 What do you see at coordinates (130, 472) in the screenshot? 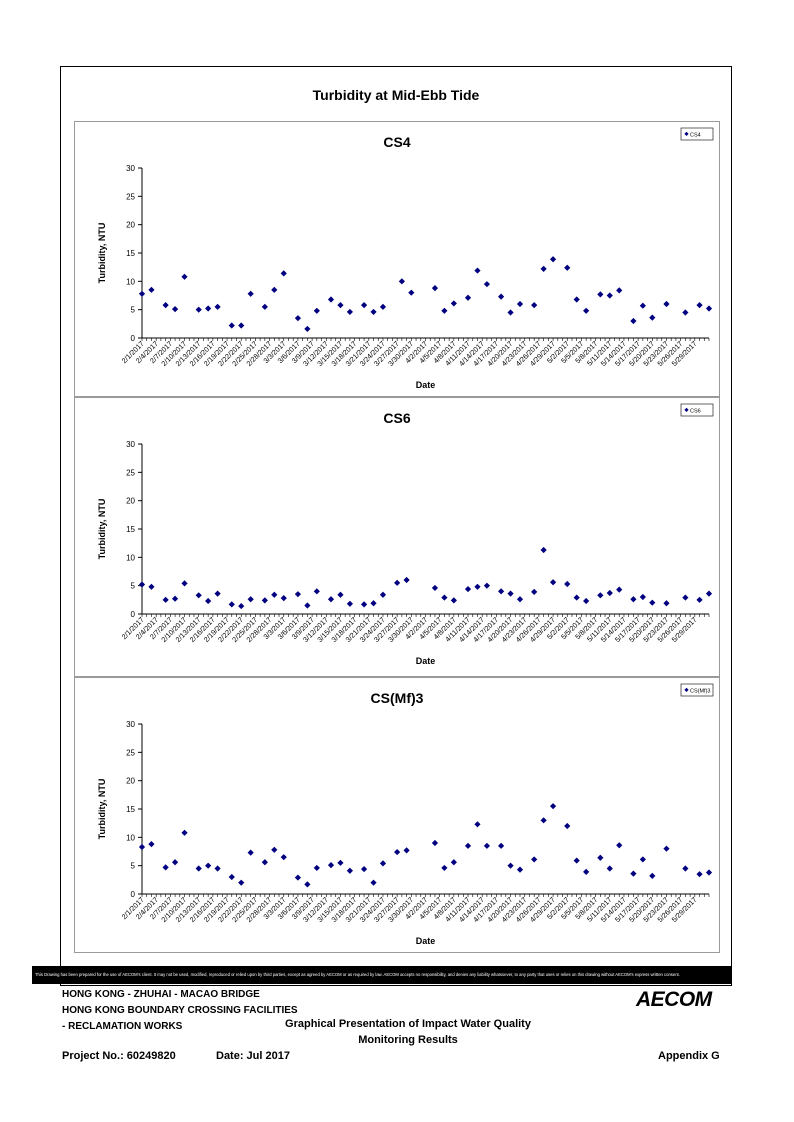
I see `y-tick-label: 25` at bounding box center [130, 472].